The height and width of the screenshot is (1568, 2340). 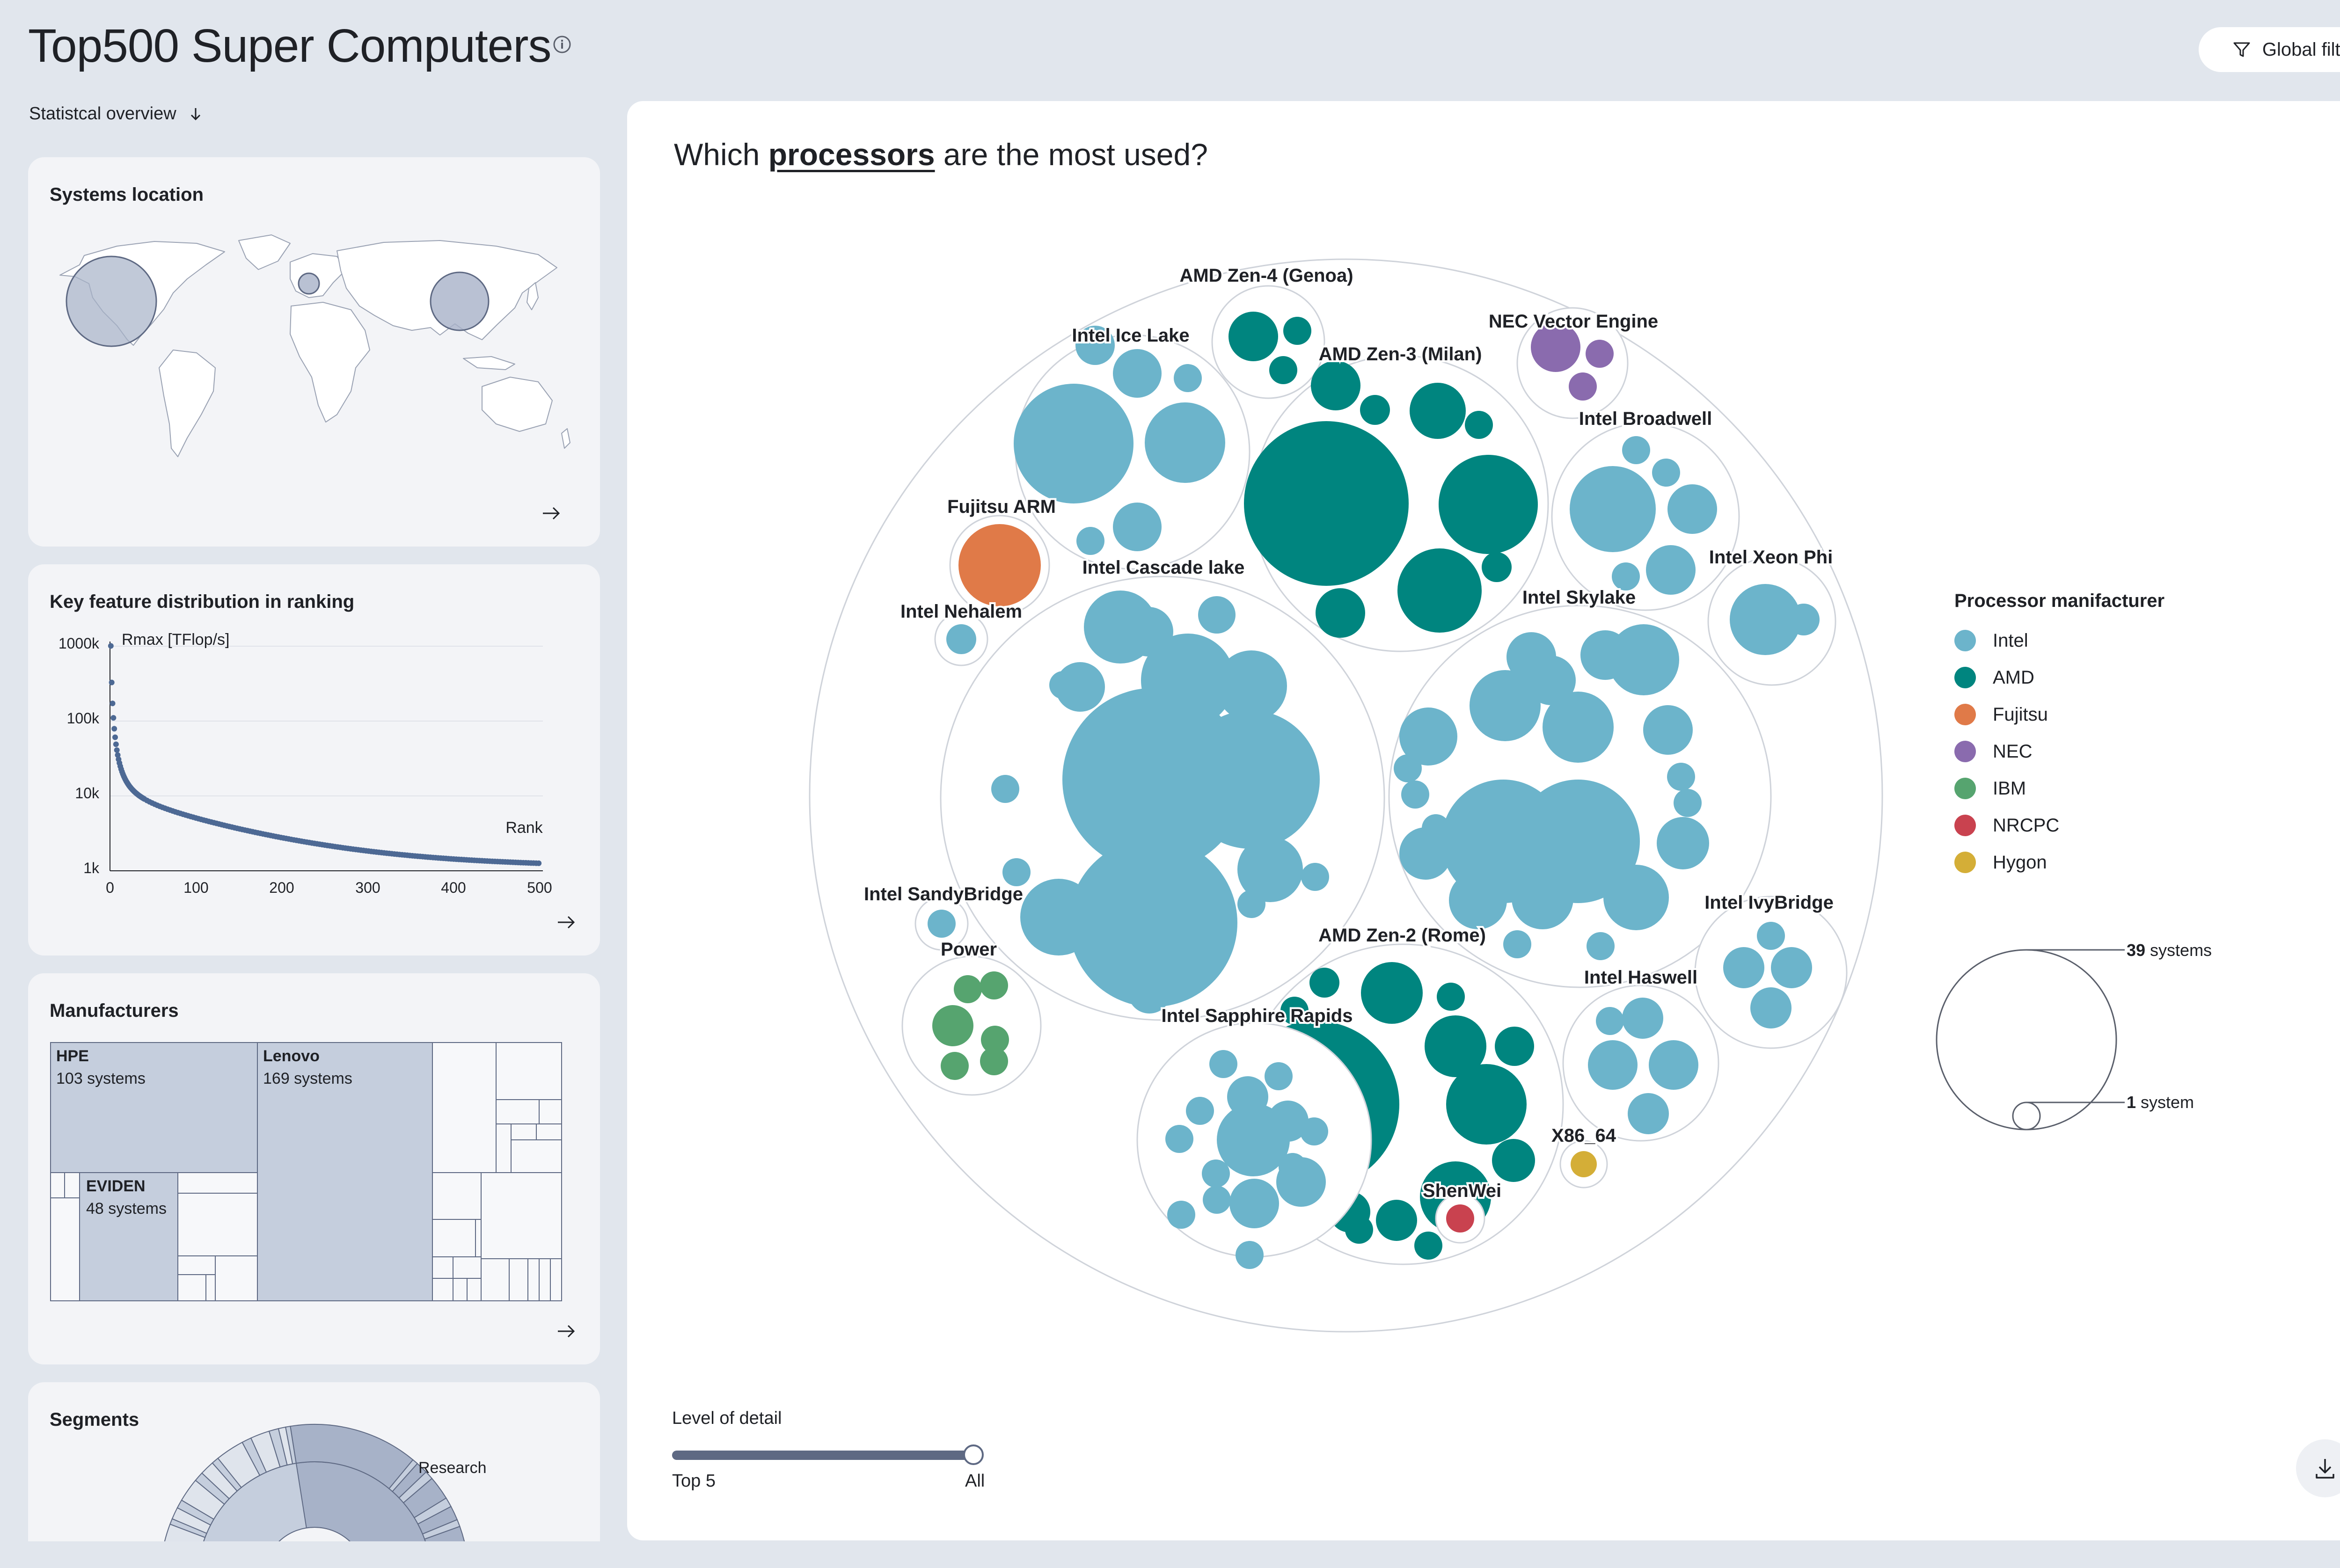 What do you see at coordinates (1990, 788) in the screenshot?
I see `legend-item-ibm: IBM` at bounding box center [1990, 788].